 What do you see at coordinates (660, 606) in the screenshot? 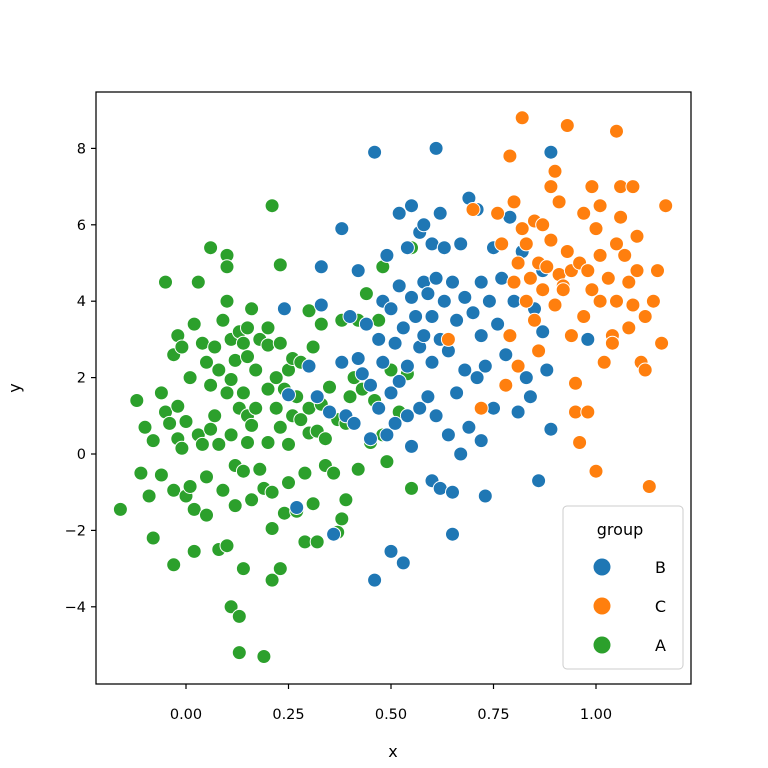
I see `legend-label-C: C` at bounding box center [660, 606].